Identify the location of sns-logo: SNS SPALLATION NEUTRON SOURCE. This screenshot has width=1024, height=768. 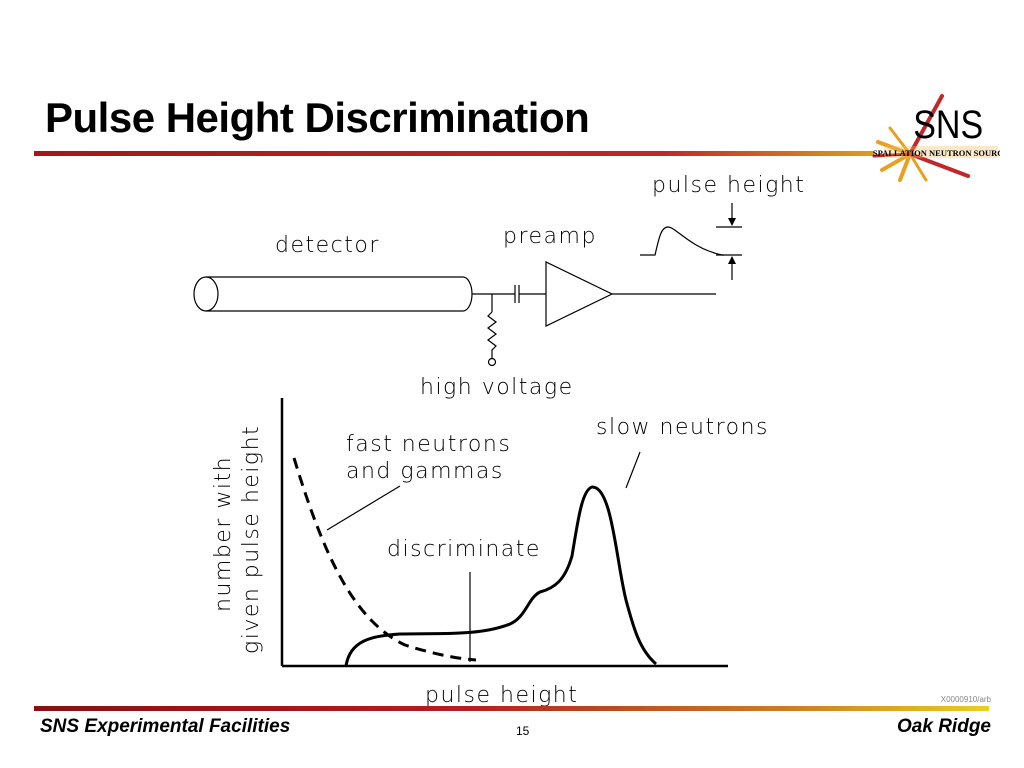
(936, 138).